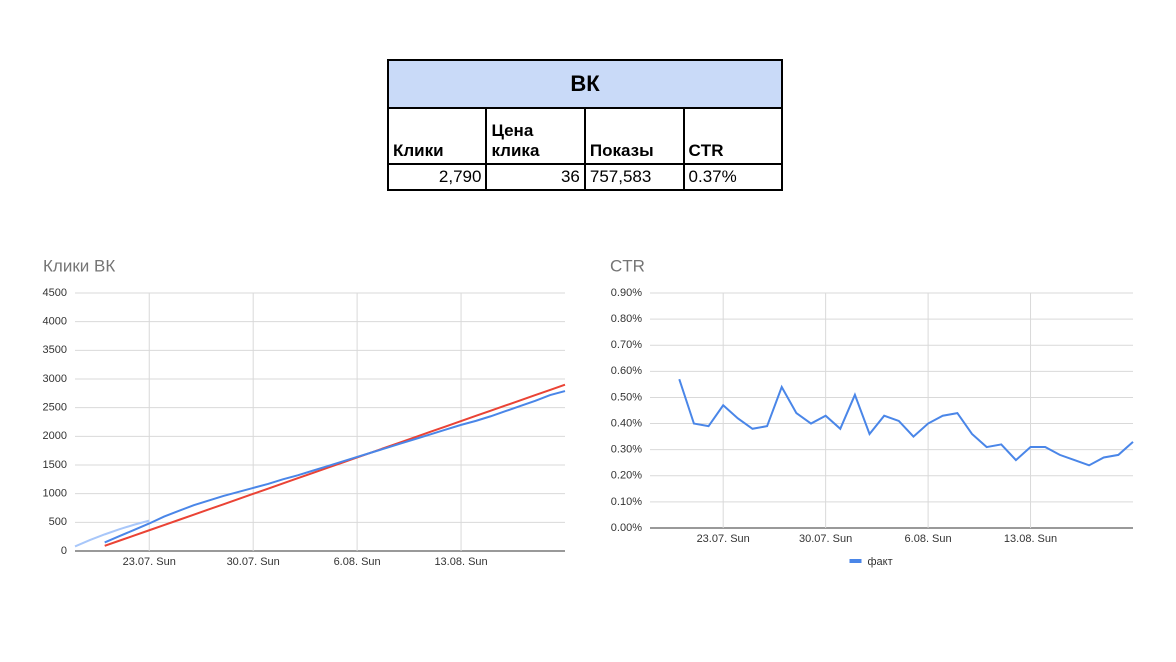  What do you see at coordinates (535, 136) in the screenshot?
I see `column-header: Цена клика` at bounding box center [535, 136].